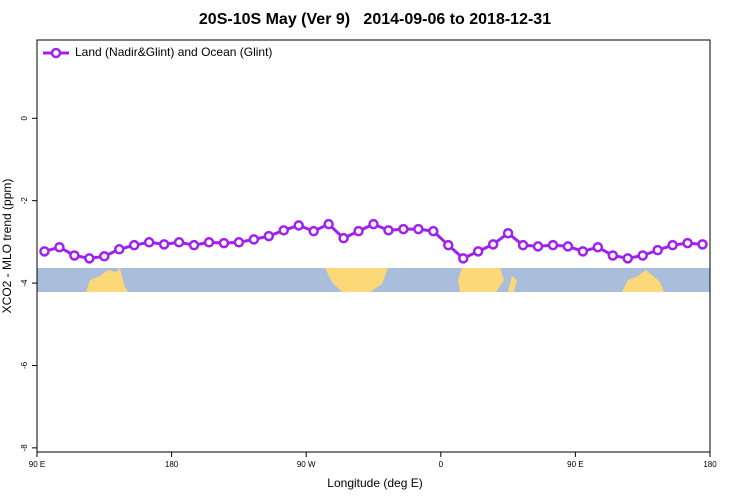 Image resolution: width=750 pixels, height=500 pixels. Describe the element at coordinates (56, 53) in the screenshot. I see `legend-marker` at that location.